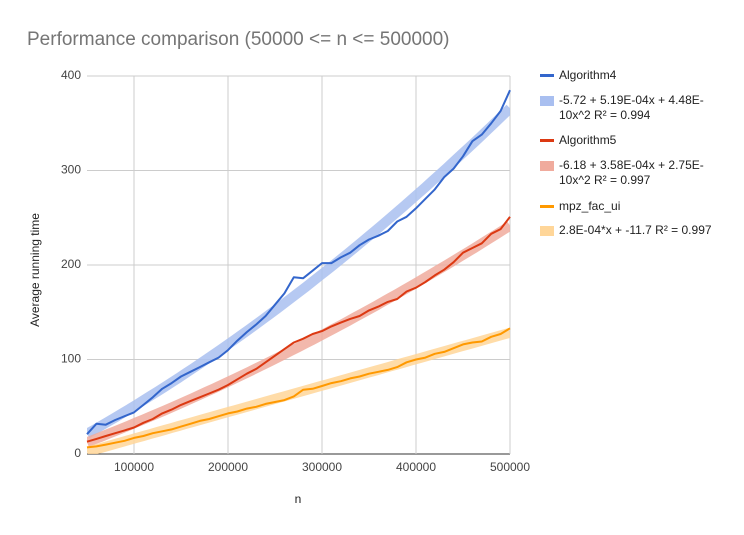 The width and height of the screenshot is (744, 535). I want to click on y-tick-label: 200, so click(71, 264).